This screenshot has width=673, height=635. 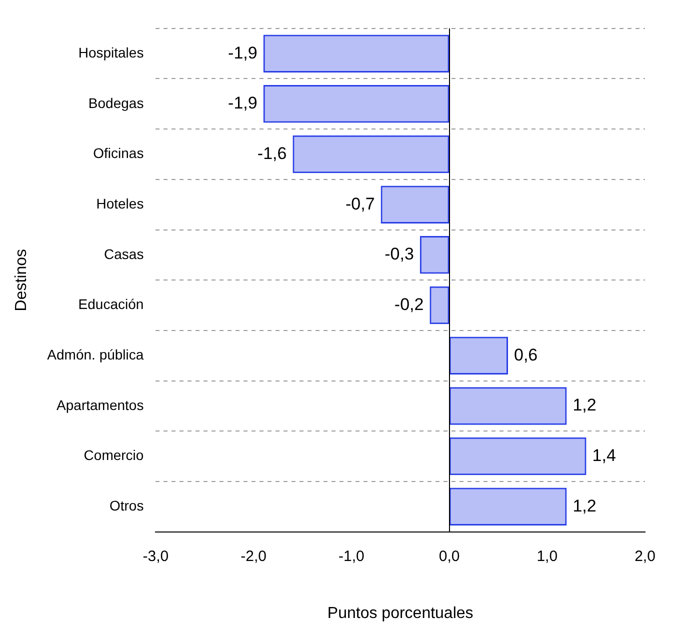 I want to click on x-tick-label: -3,0, so click(x=155, y=556).